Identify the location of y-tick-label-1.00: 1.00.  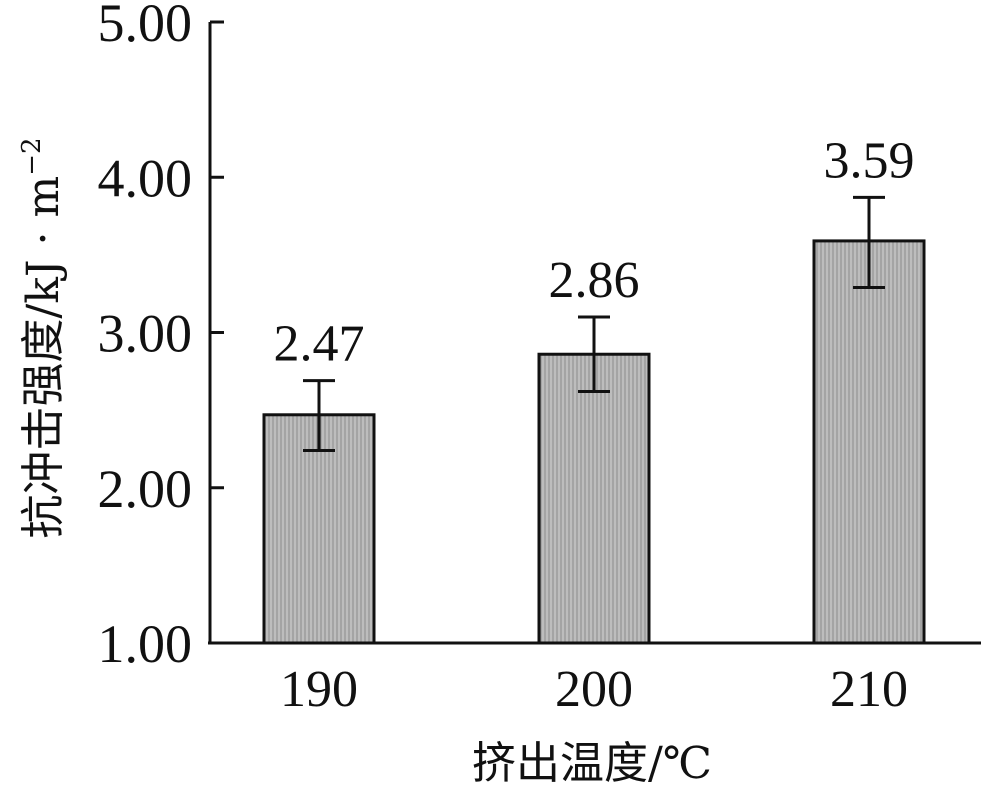
(145, 644).